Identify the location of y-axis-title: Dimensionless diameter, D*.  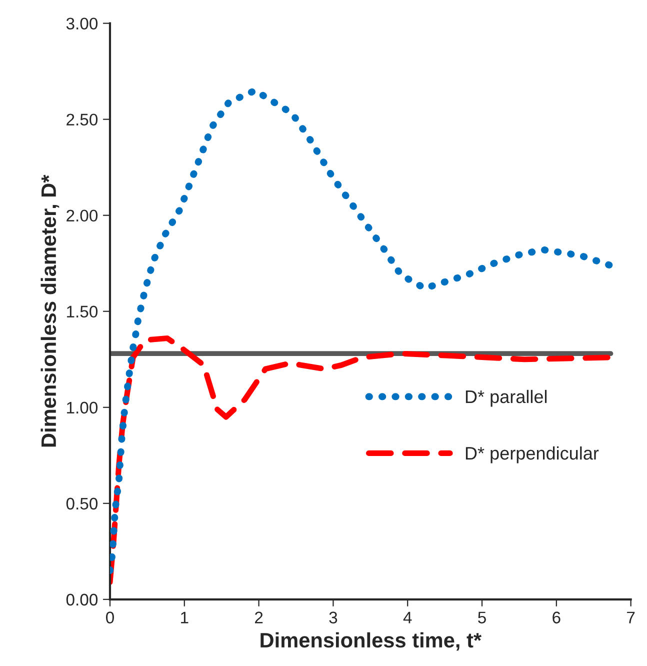
(50, 310).